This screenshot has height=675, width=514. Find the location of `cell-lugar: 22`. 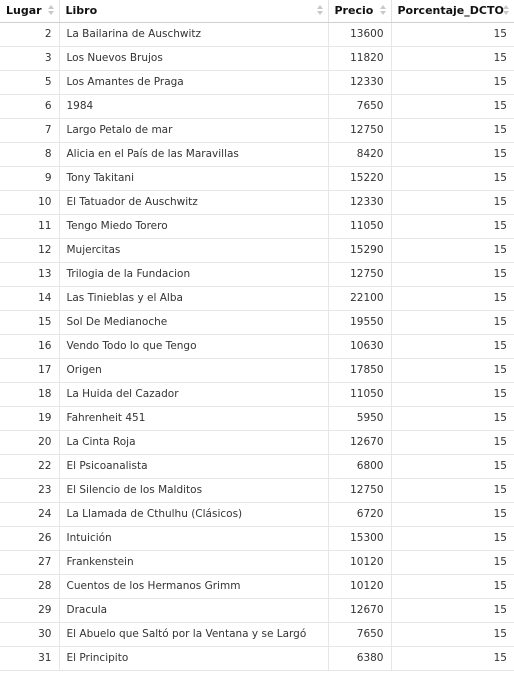

cell-lugar: 22 is located at coordinates (30, 466).